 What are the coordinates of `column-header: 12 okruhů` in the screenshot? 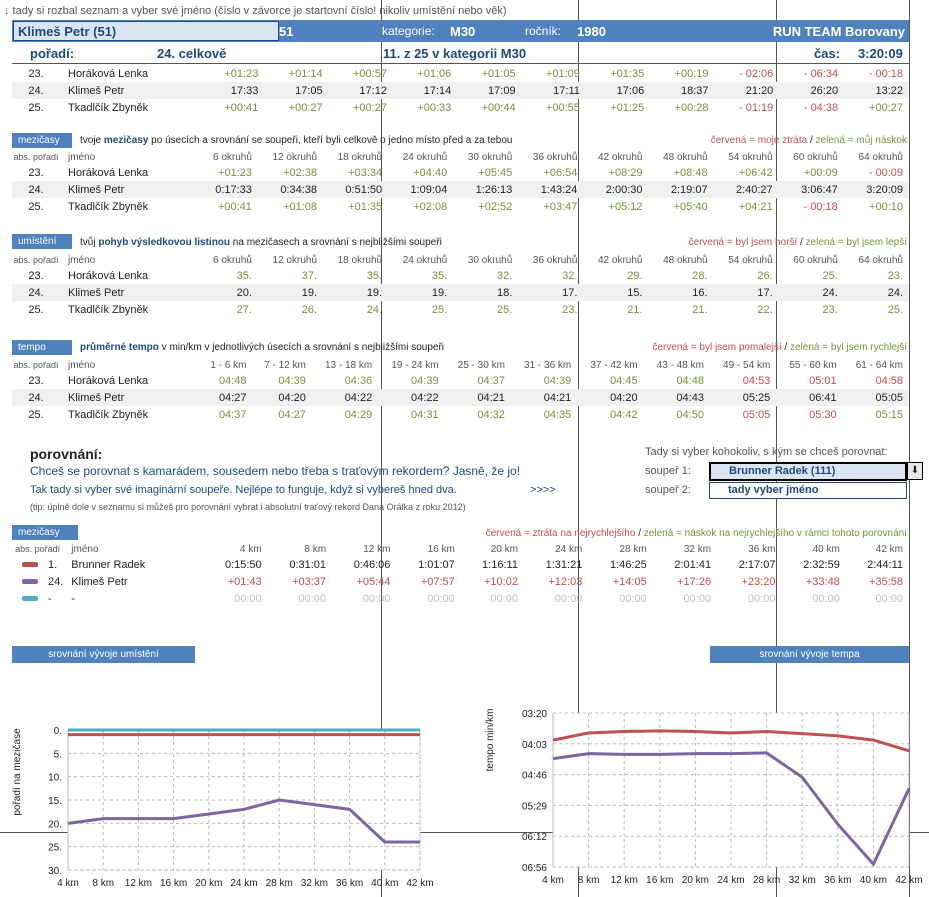 It's located at (295, 157).